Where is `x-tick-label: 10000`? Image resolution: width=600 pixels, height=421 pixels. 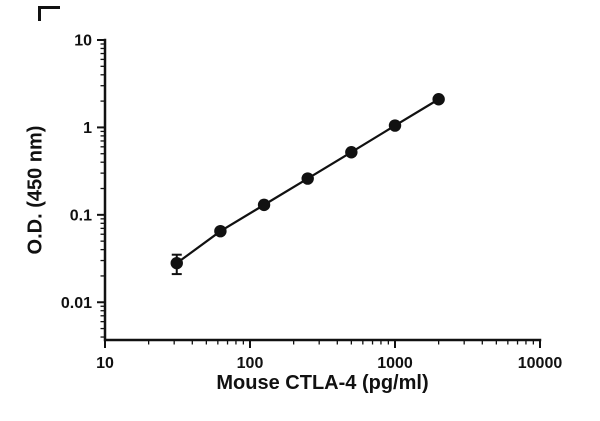
x-tick-label: 10000 is located at coordinates (540, 363).